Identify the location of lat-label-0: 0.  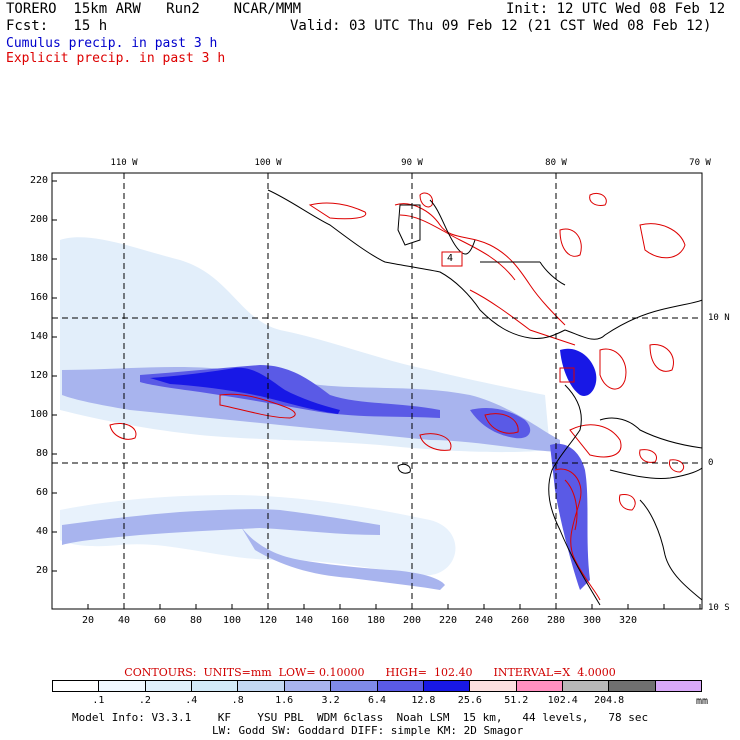
(711, 463).